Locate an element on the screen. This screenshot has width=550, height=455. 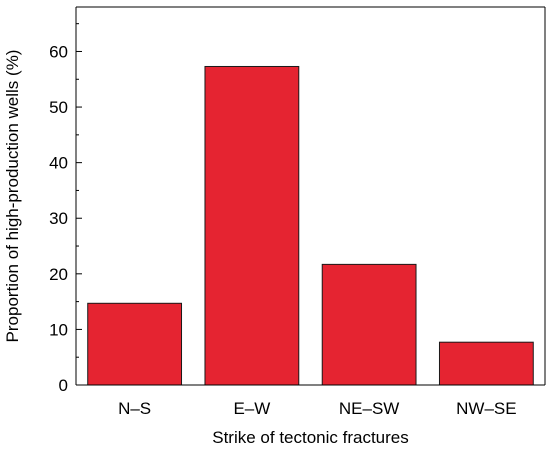
y-tick-label: 30 is located at coordinates (58, 218).